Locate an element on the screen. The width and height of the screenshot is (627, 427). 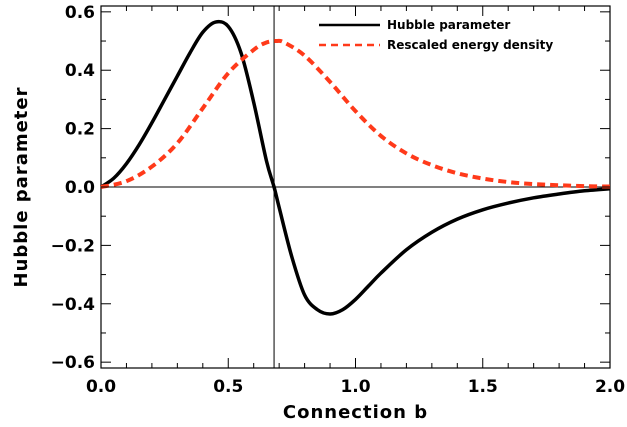
y-tick-label: 0.6 is located at coordinates (80, 13).